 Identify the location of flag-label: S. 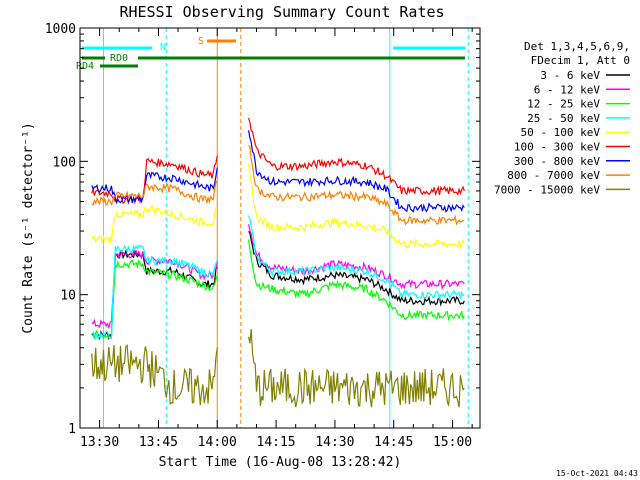
(201, 41).